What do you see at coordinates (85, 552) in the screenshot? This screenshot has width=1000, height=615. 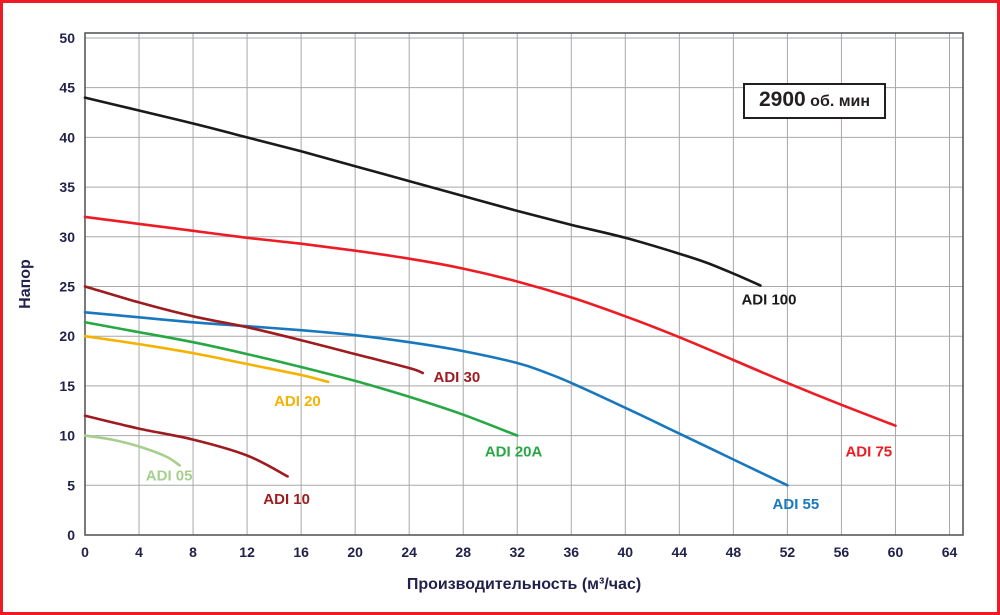 I see `x-tick-label: 0` at bounding box center [85, 552].